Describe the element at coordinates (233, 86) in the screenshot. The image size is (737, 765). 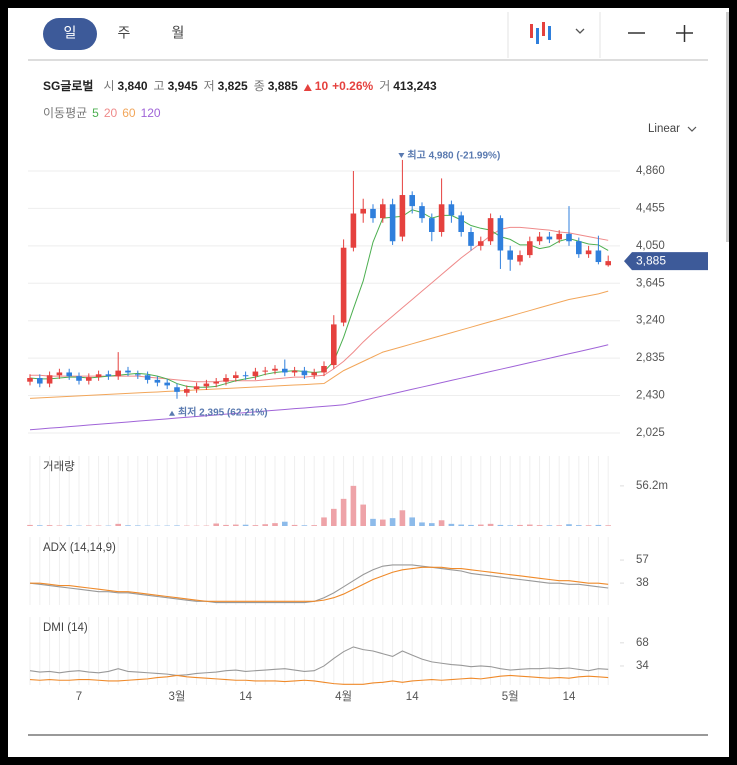
I see `field-value: 3,825` at that location.